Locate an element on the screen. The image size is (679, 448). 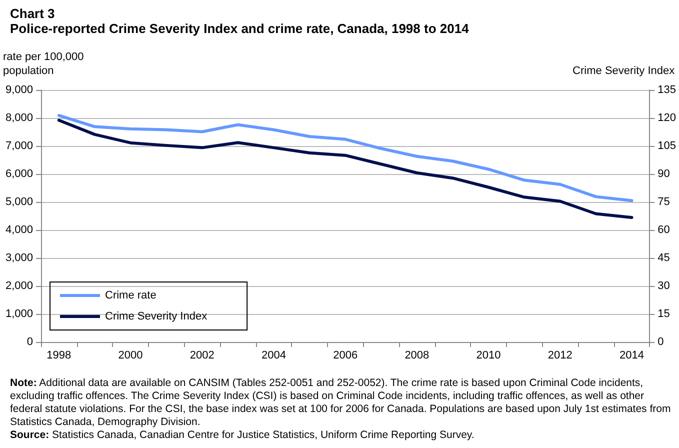
y-tick-label: 7,000 is located at coordinates (19, 146).